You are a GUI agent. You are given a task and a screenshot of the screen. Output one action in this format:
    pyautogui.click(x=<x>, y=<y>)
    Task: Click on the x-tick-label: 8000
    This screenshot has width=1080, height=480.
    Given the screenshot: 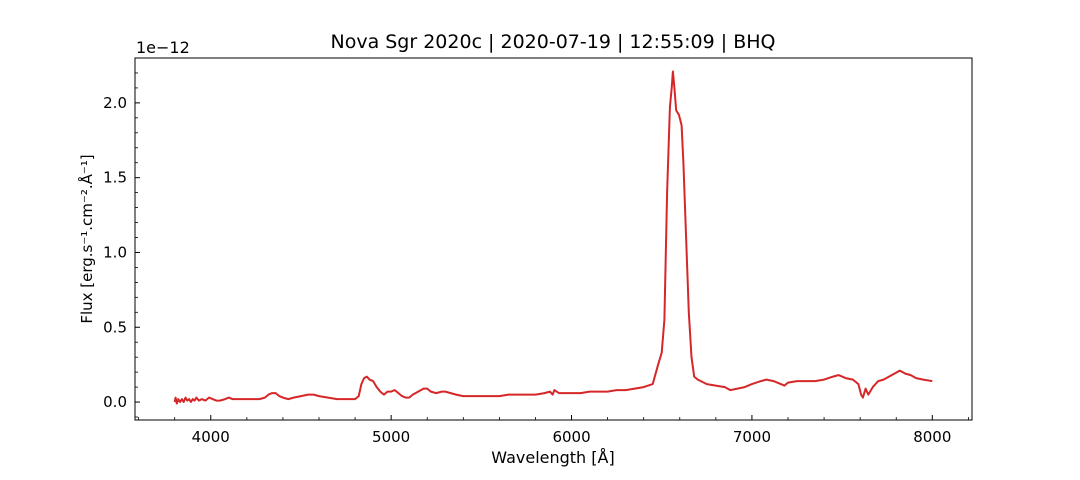 What is the action you would take?
    pyautogui.click(x=932, y=437)
    